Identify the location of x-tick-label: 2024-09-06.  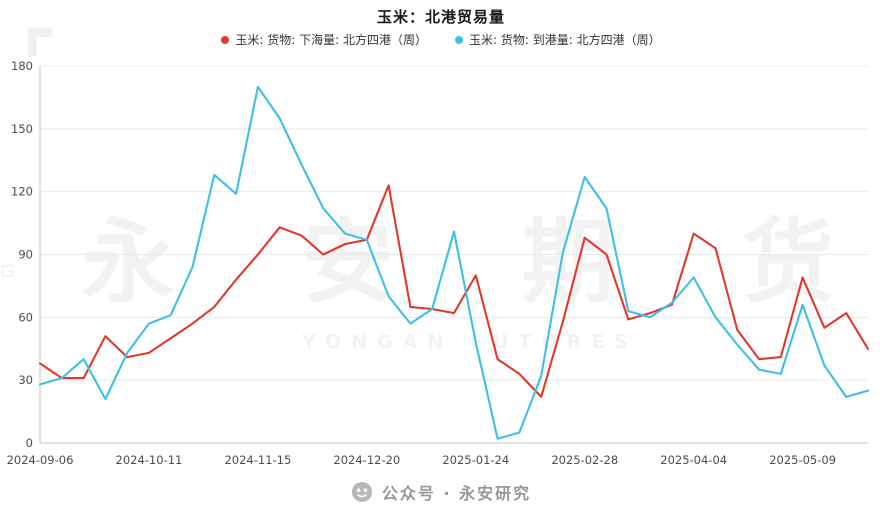
(40, 460).